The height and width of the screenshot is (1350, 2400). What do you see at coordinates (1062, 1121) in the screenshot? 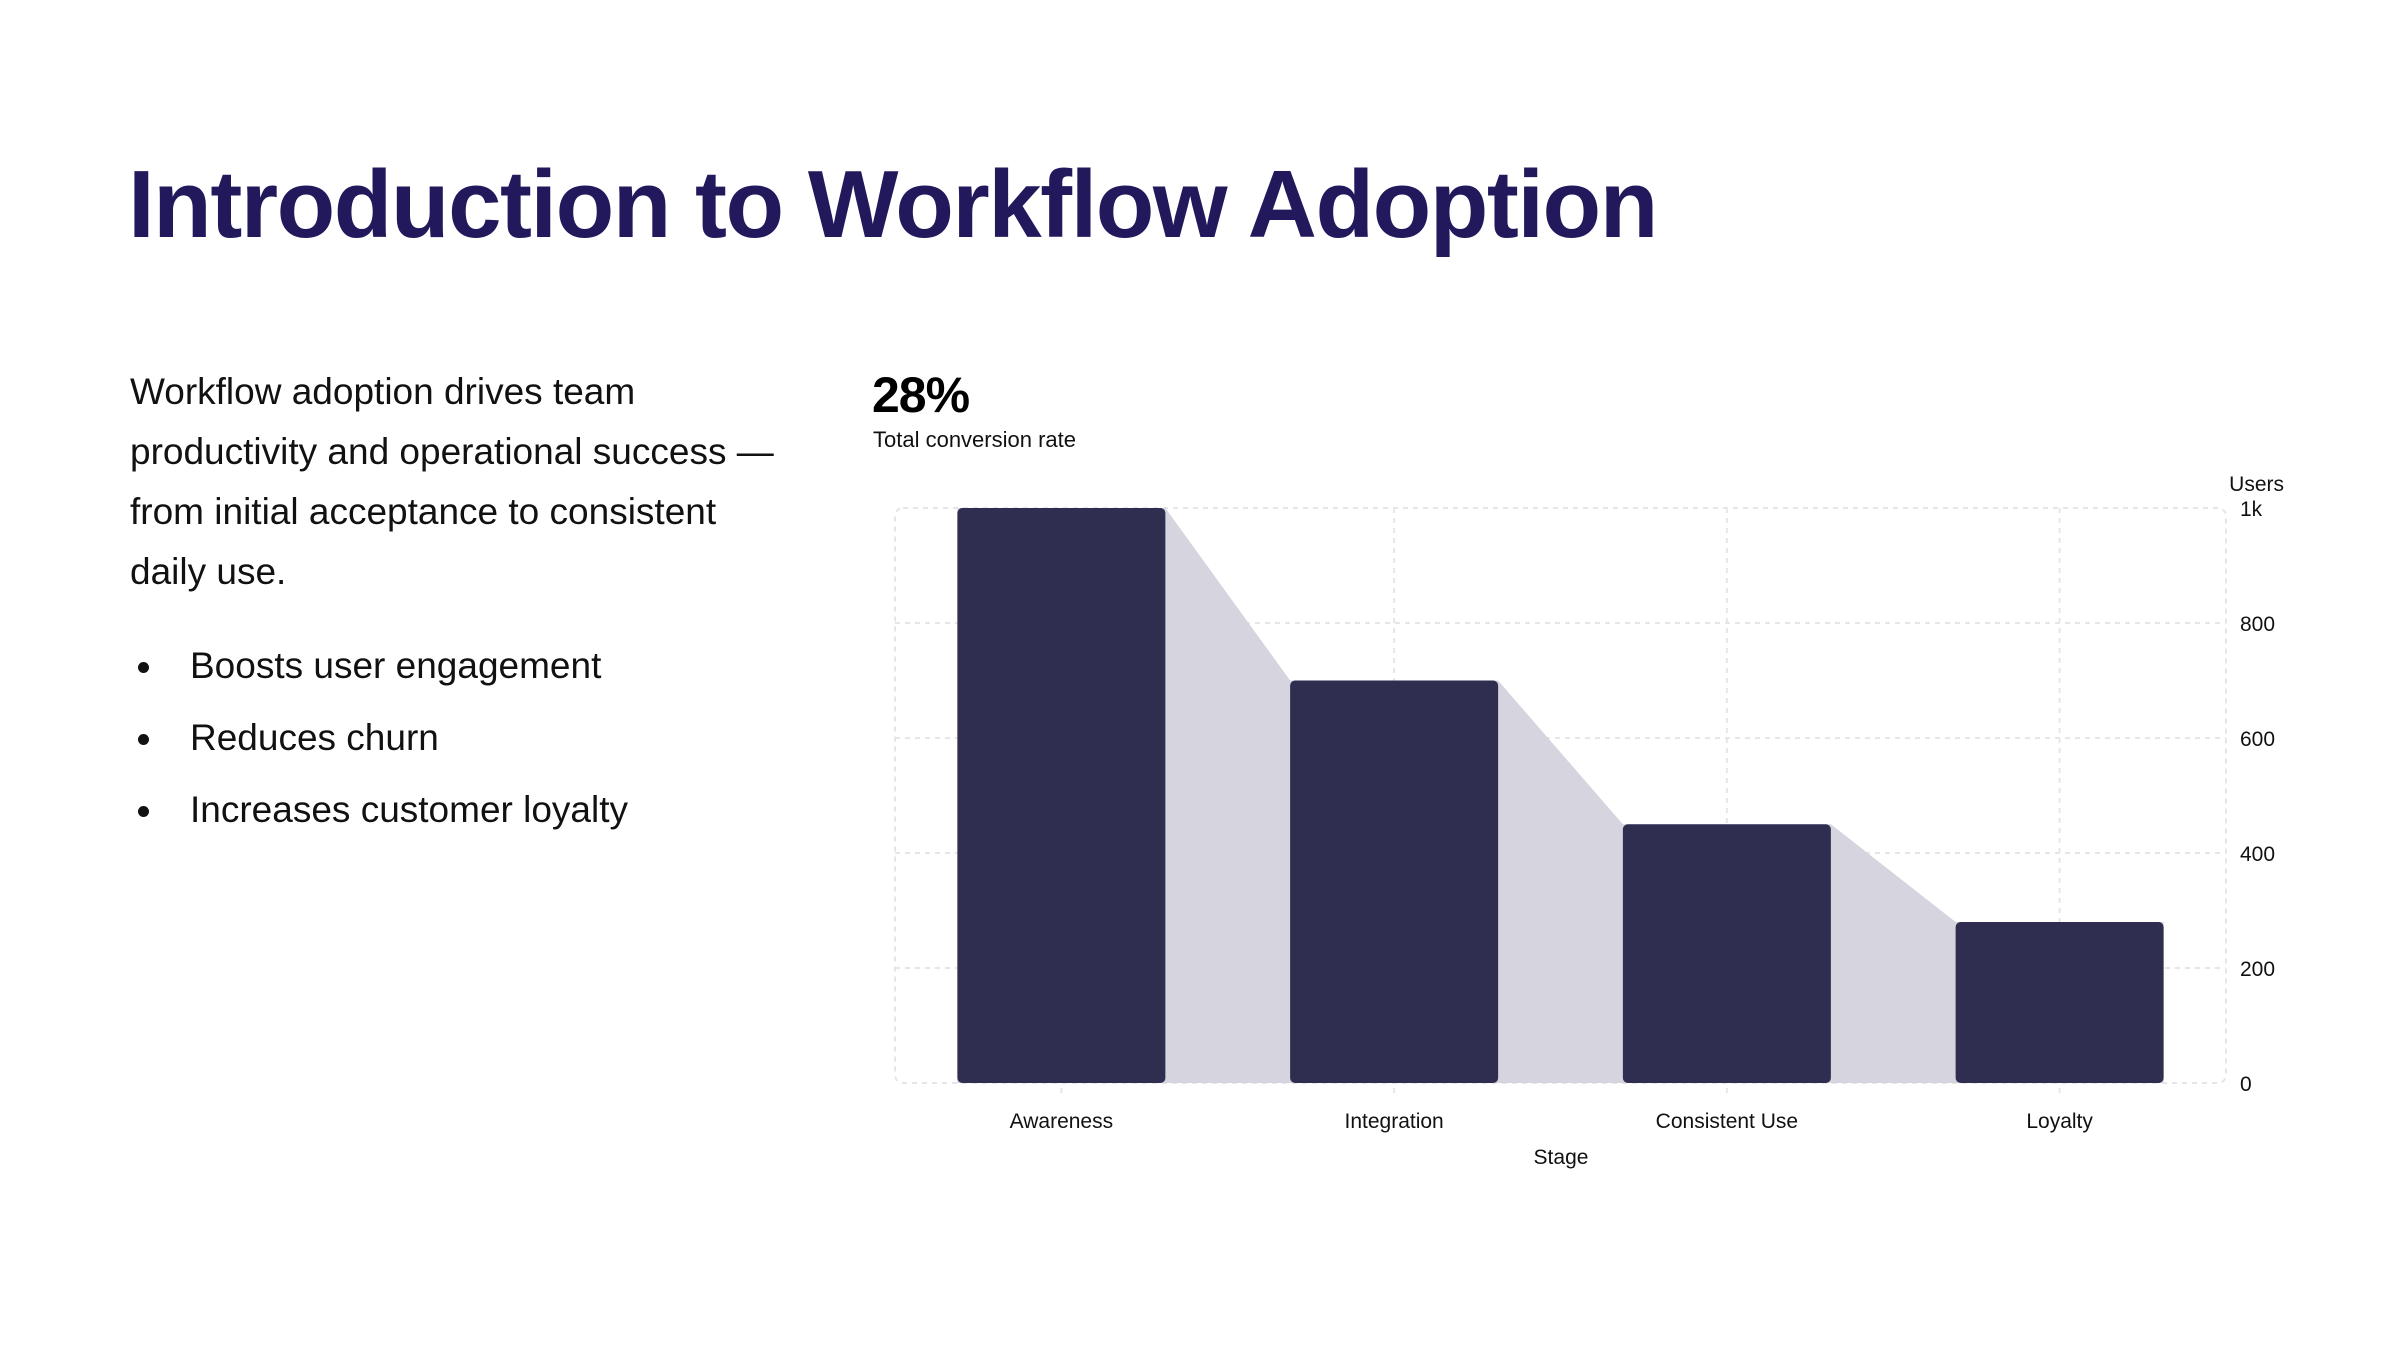
I see `x-tick-label: Awareness` at bounding box center [1062, 1121].